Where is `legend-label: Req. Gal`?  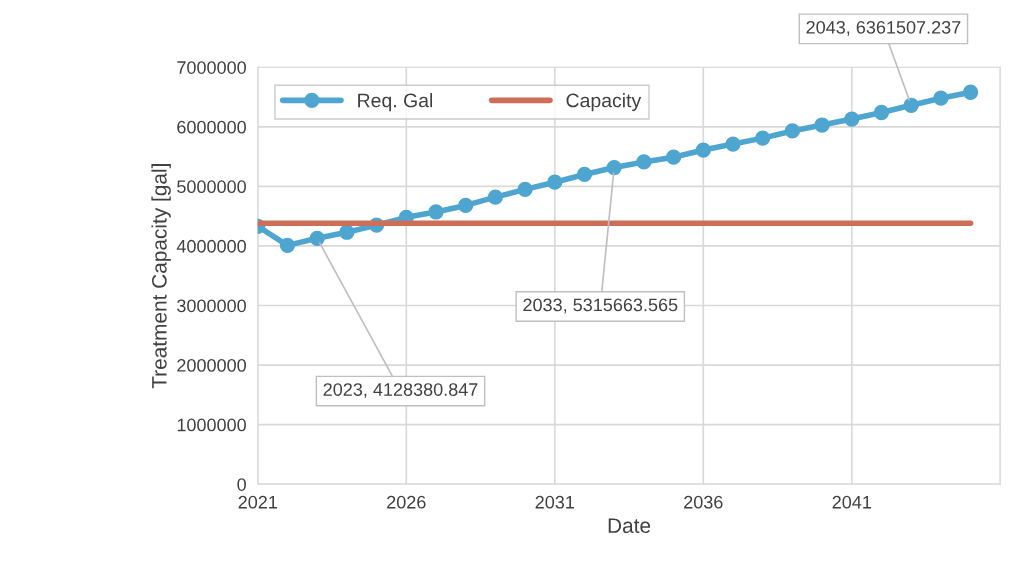
legend-label: Req. Gal is located at coordinates (395, 102).